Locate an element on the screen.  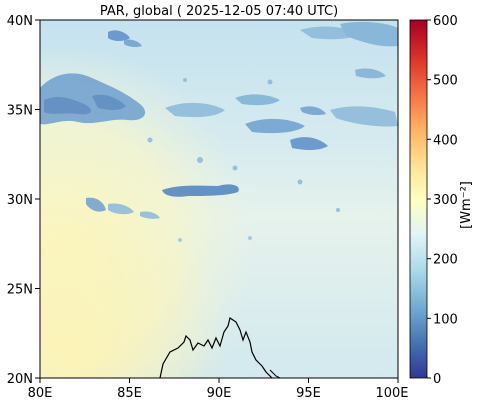
colorbar-gradient is located at coordinates (418, 199).